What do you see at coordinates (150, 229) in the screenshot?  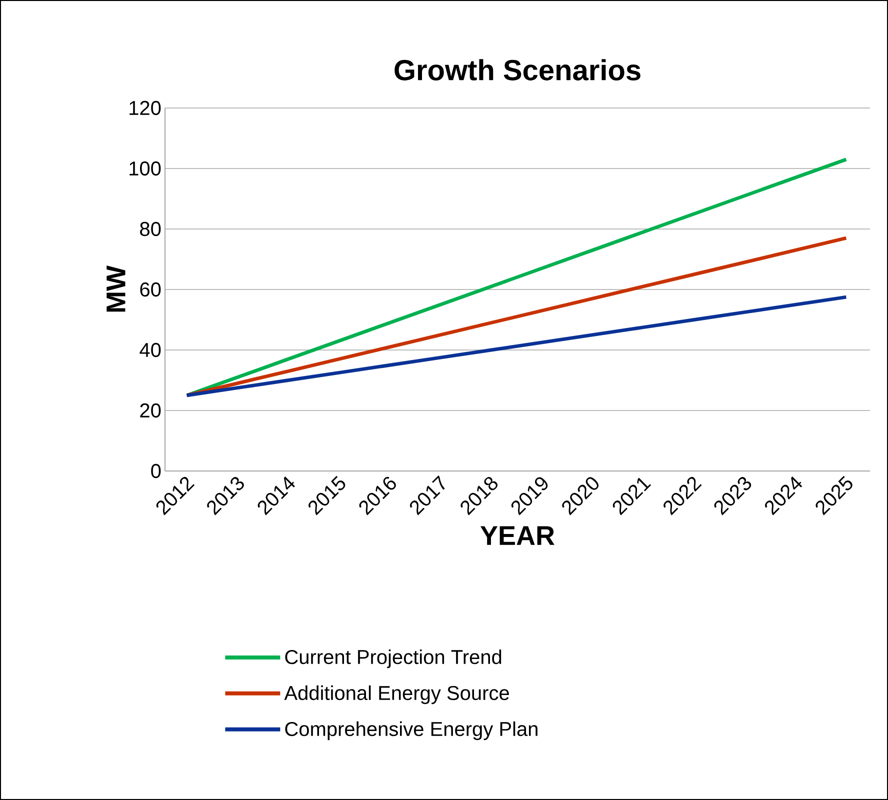 I see `y-tick-label: 80` at bounding box center [150, 229].